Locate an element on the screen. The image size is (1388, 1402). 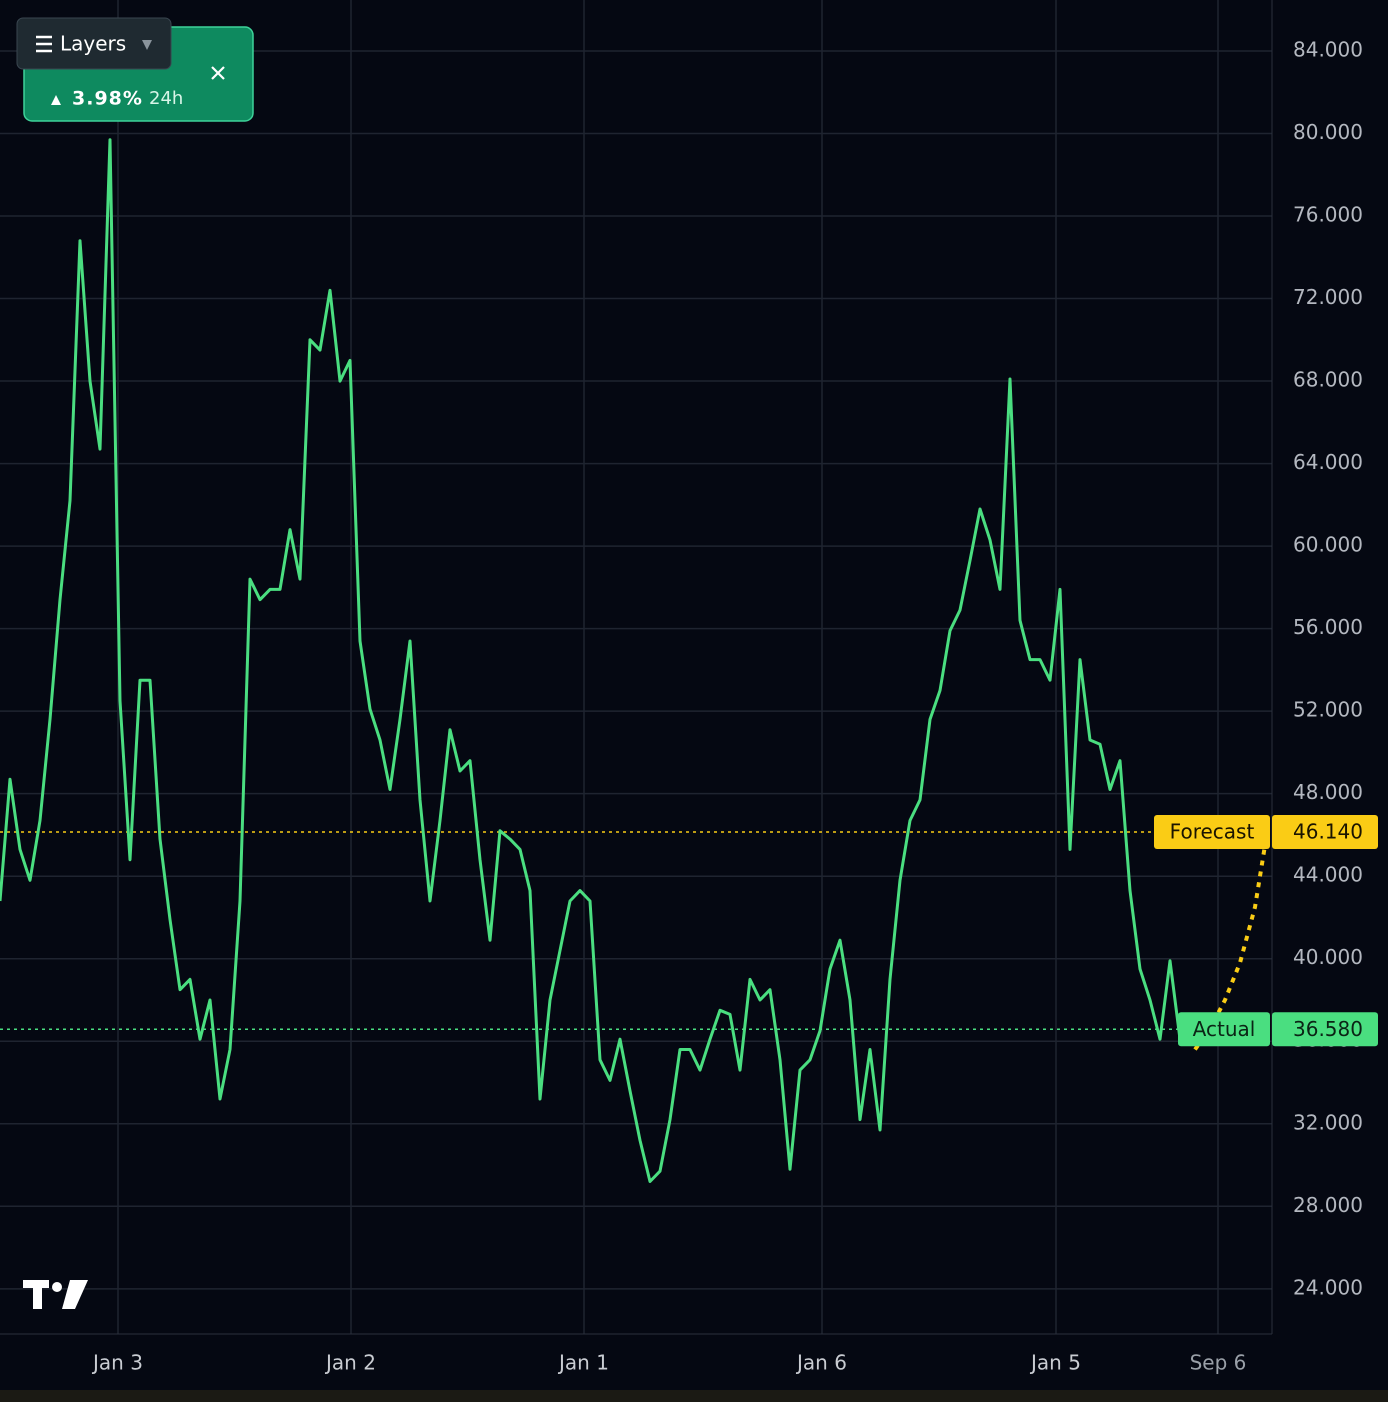
dropdown-icon is located at coordinates (147, 45).